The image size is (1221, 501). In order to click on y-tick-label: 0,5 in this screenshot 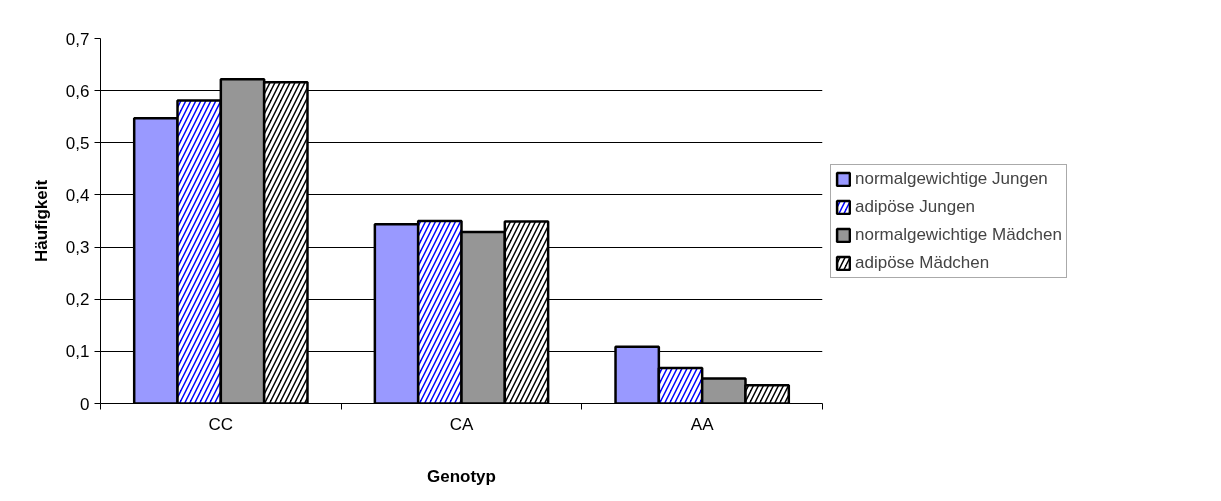, I will do `click(77, 143)`.